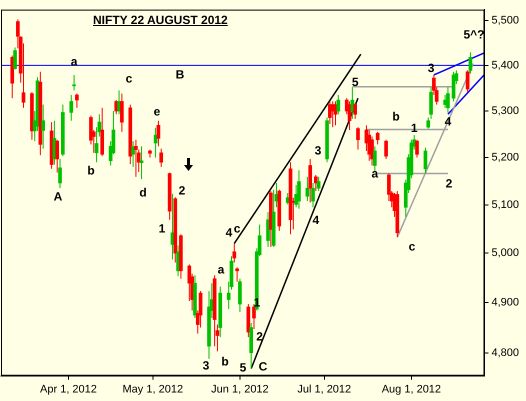  I want to click on y-tick-label: 5,300, so click(505, 111).